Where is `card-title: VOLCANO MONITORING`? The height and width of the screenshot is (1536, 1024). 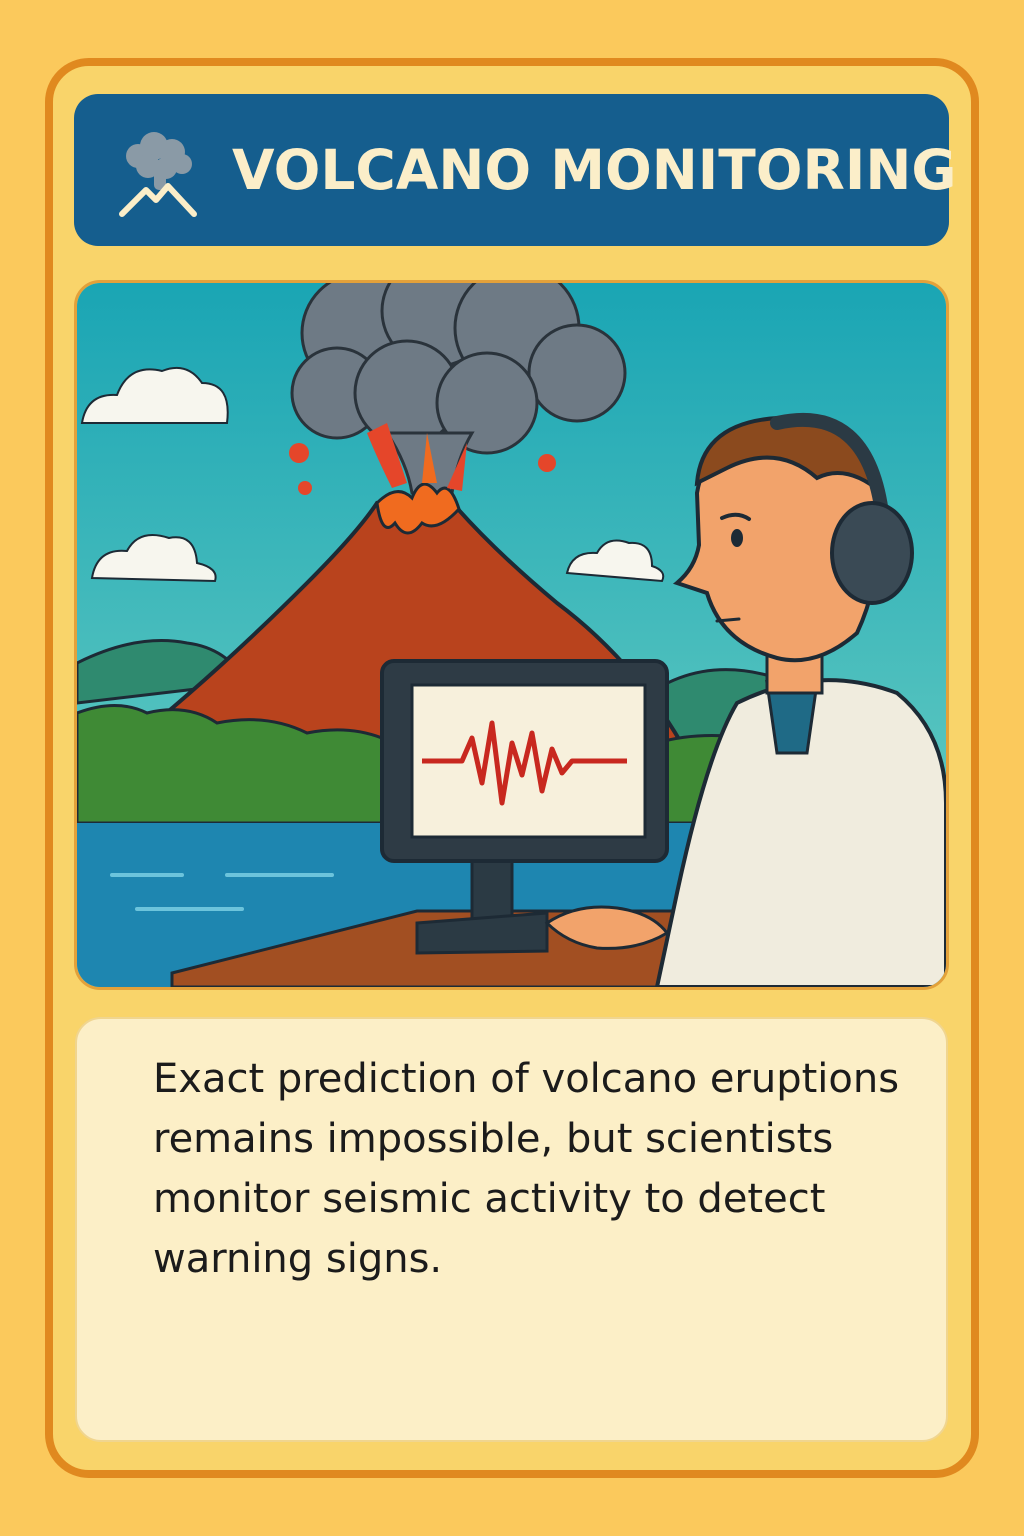
card-title: VOLCANO MONITORING is located at coordinates (594, 170).